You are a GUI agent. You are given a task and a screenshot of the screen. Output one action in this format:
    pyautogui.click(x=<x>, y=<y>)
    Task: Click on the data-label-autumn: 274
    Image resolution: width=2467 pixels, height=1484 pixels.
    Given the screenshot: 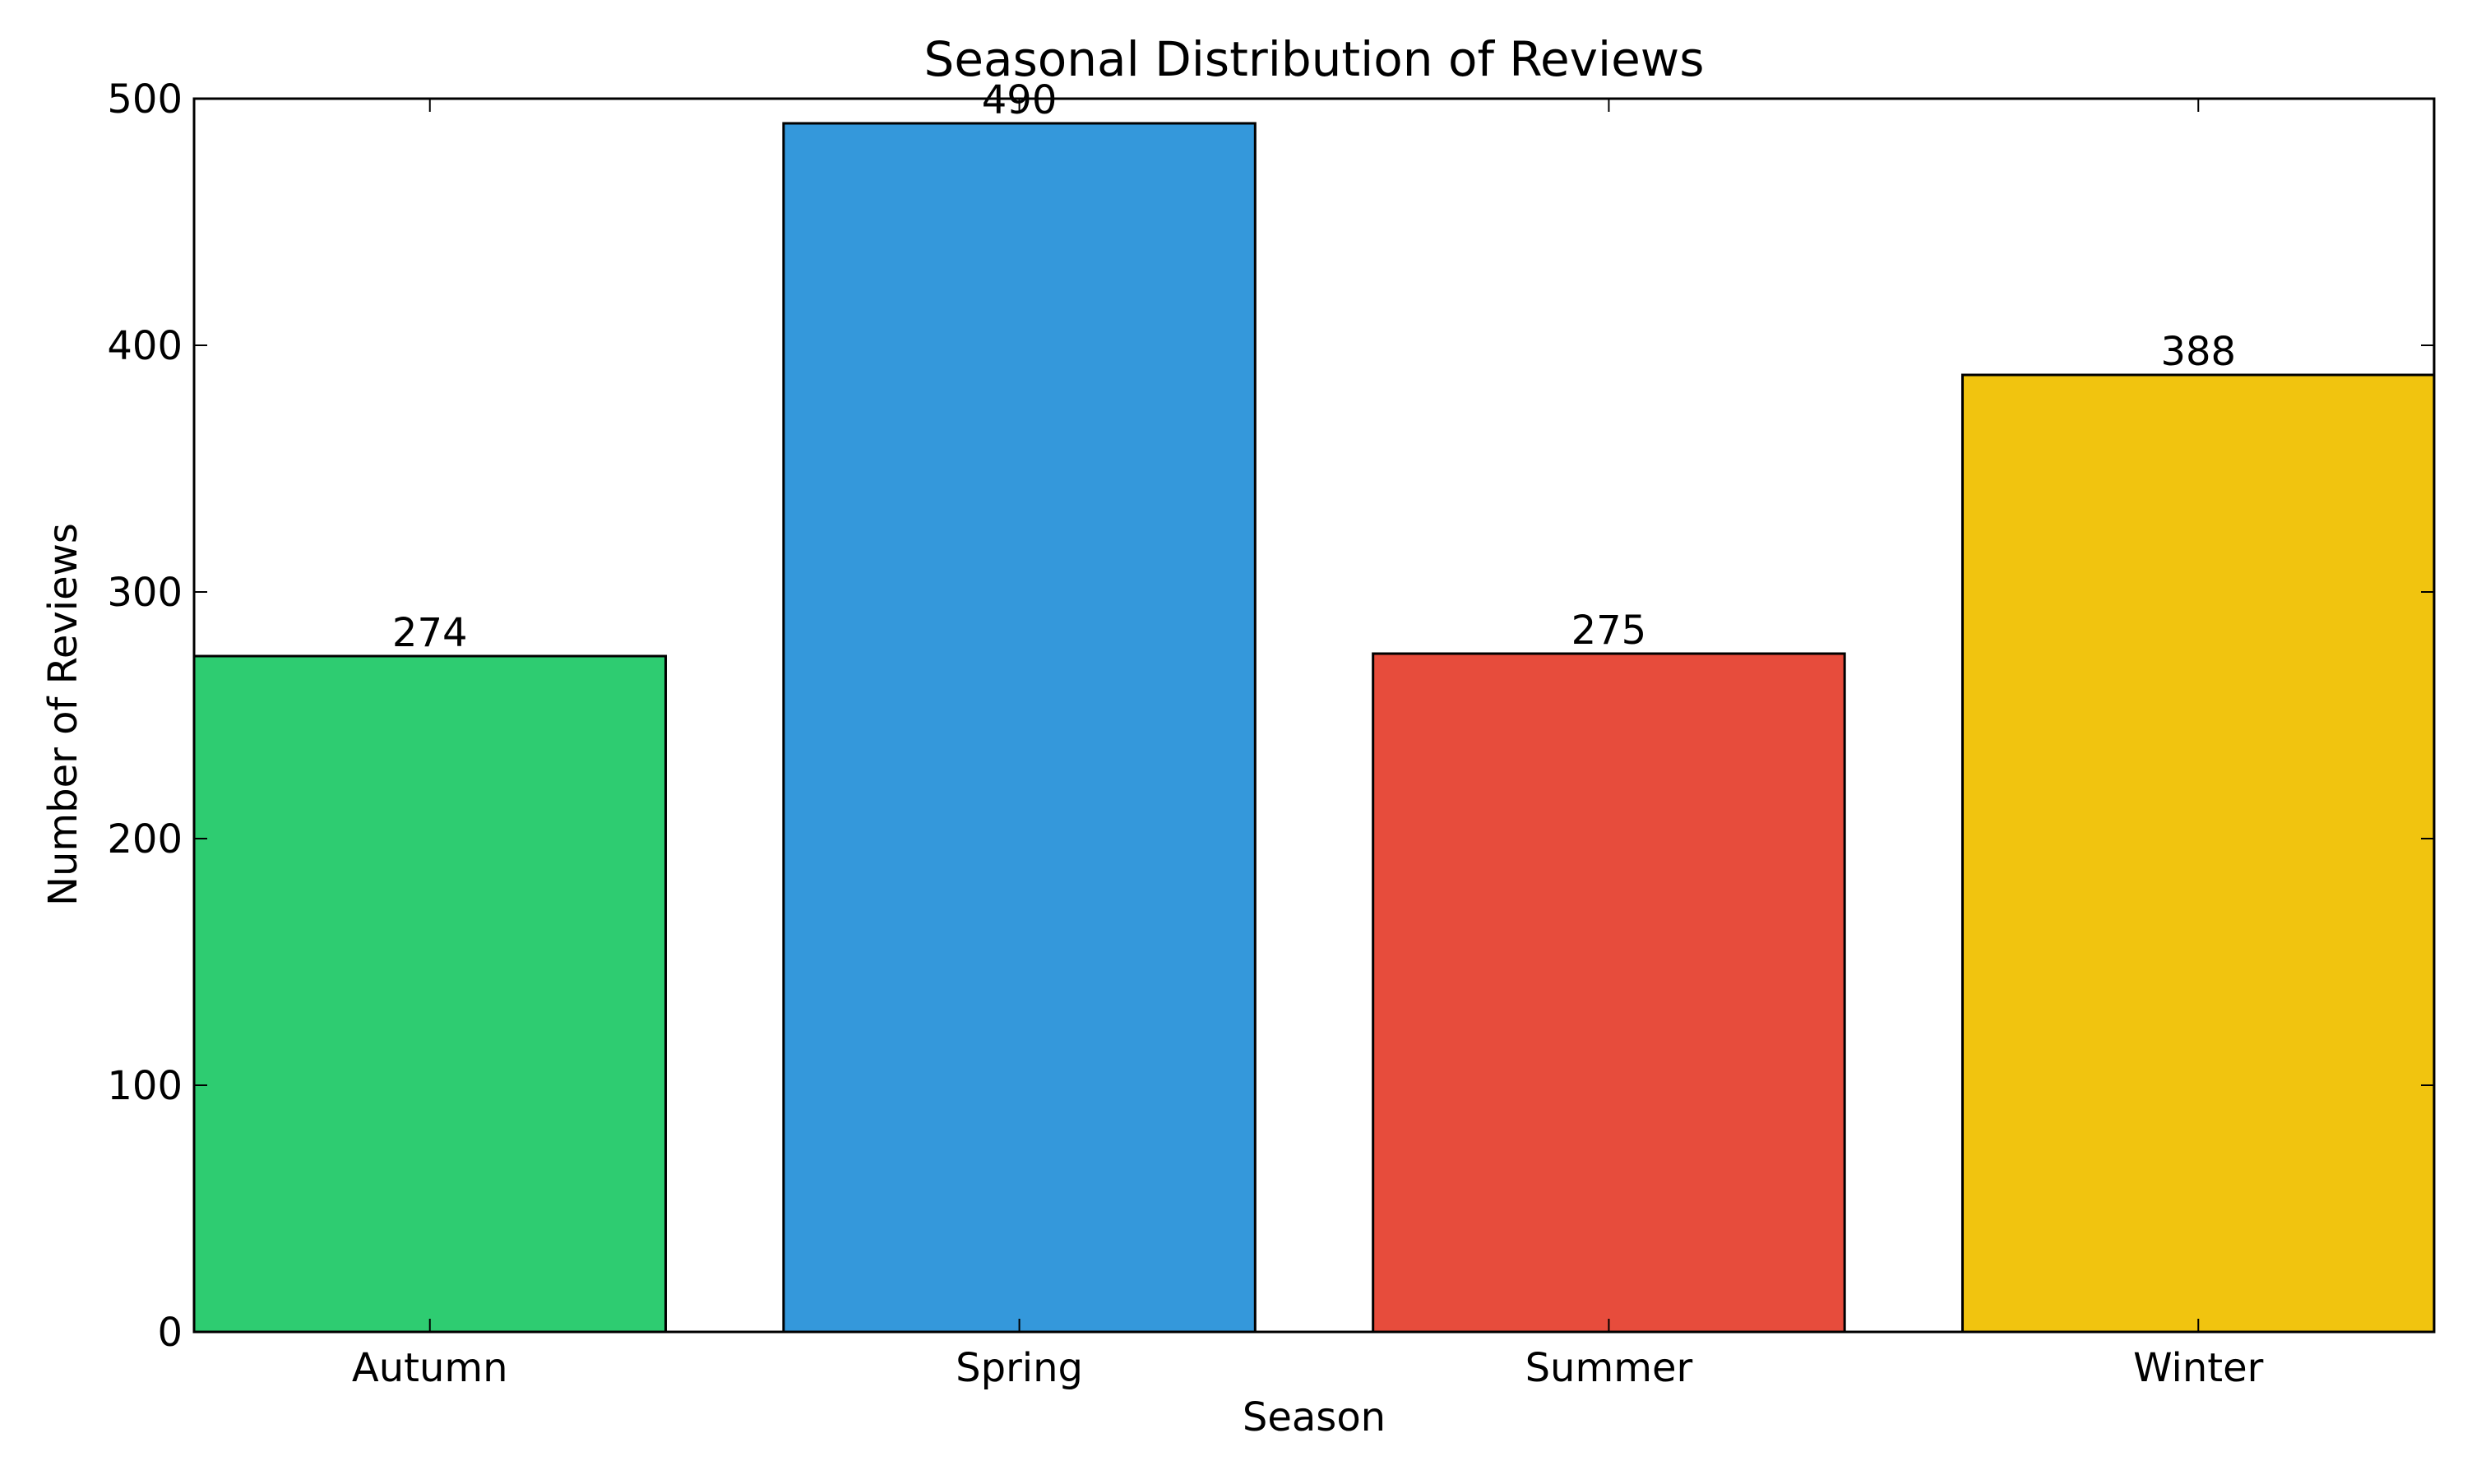 What is the action you would take?
    pyautogui.click(x=430, y=633)
    